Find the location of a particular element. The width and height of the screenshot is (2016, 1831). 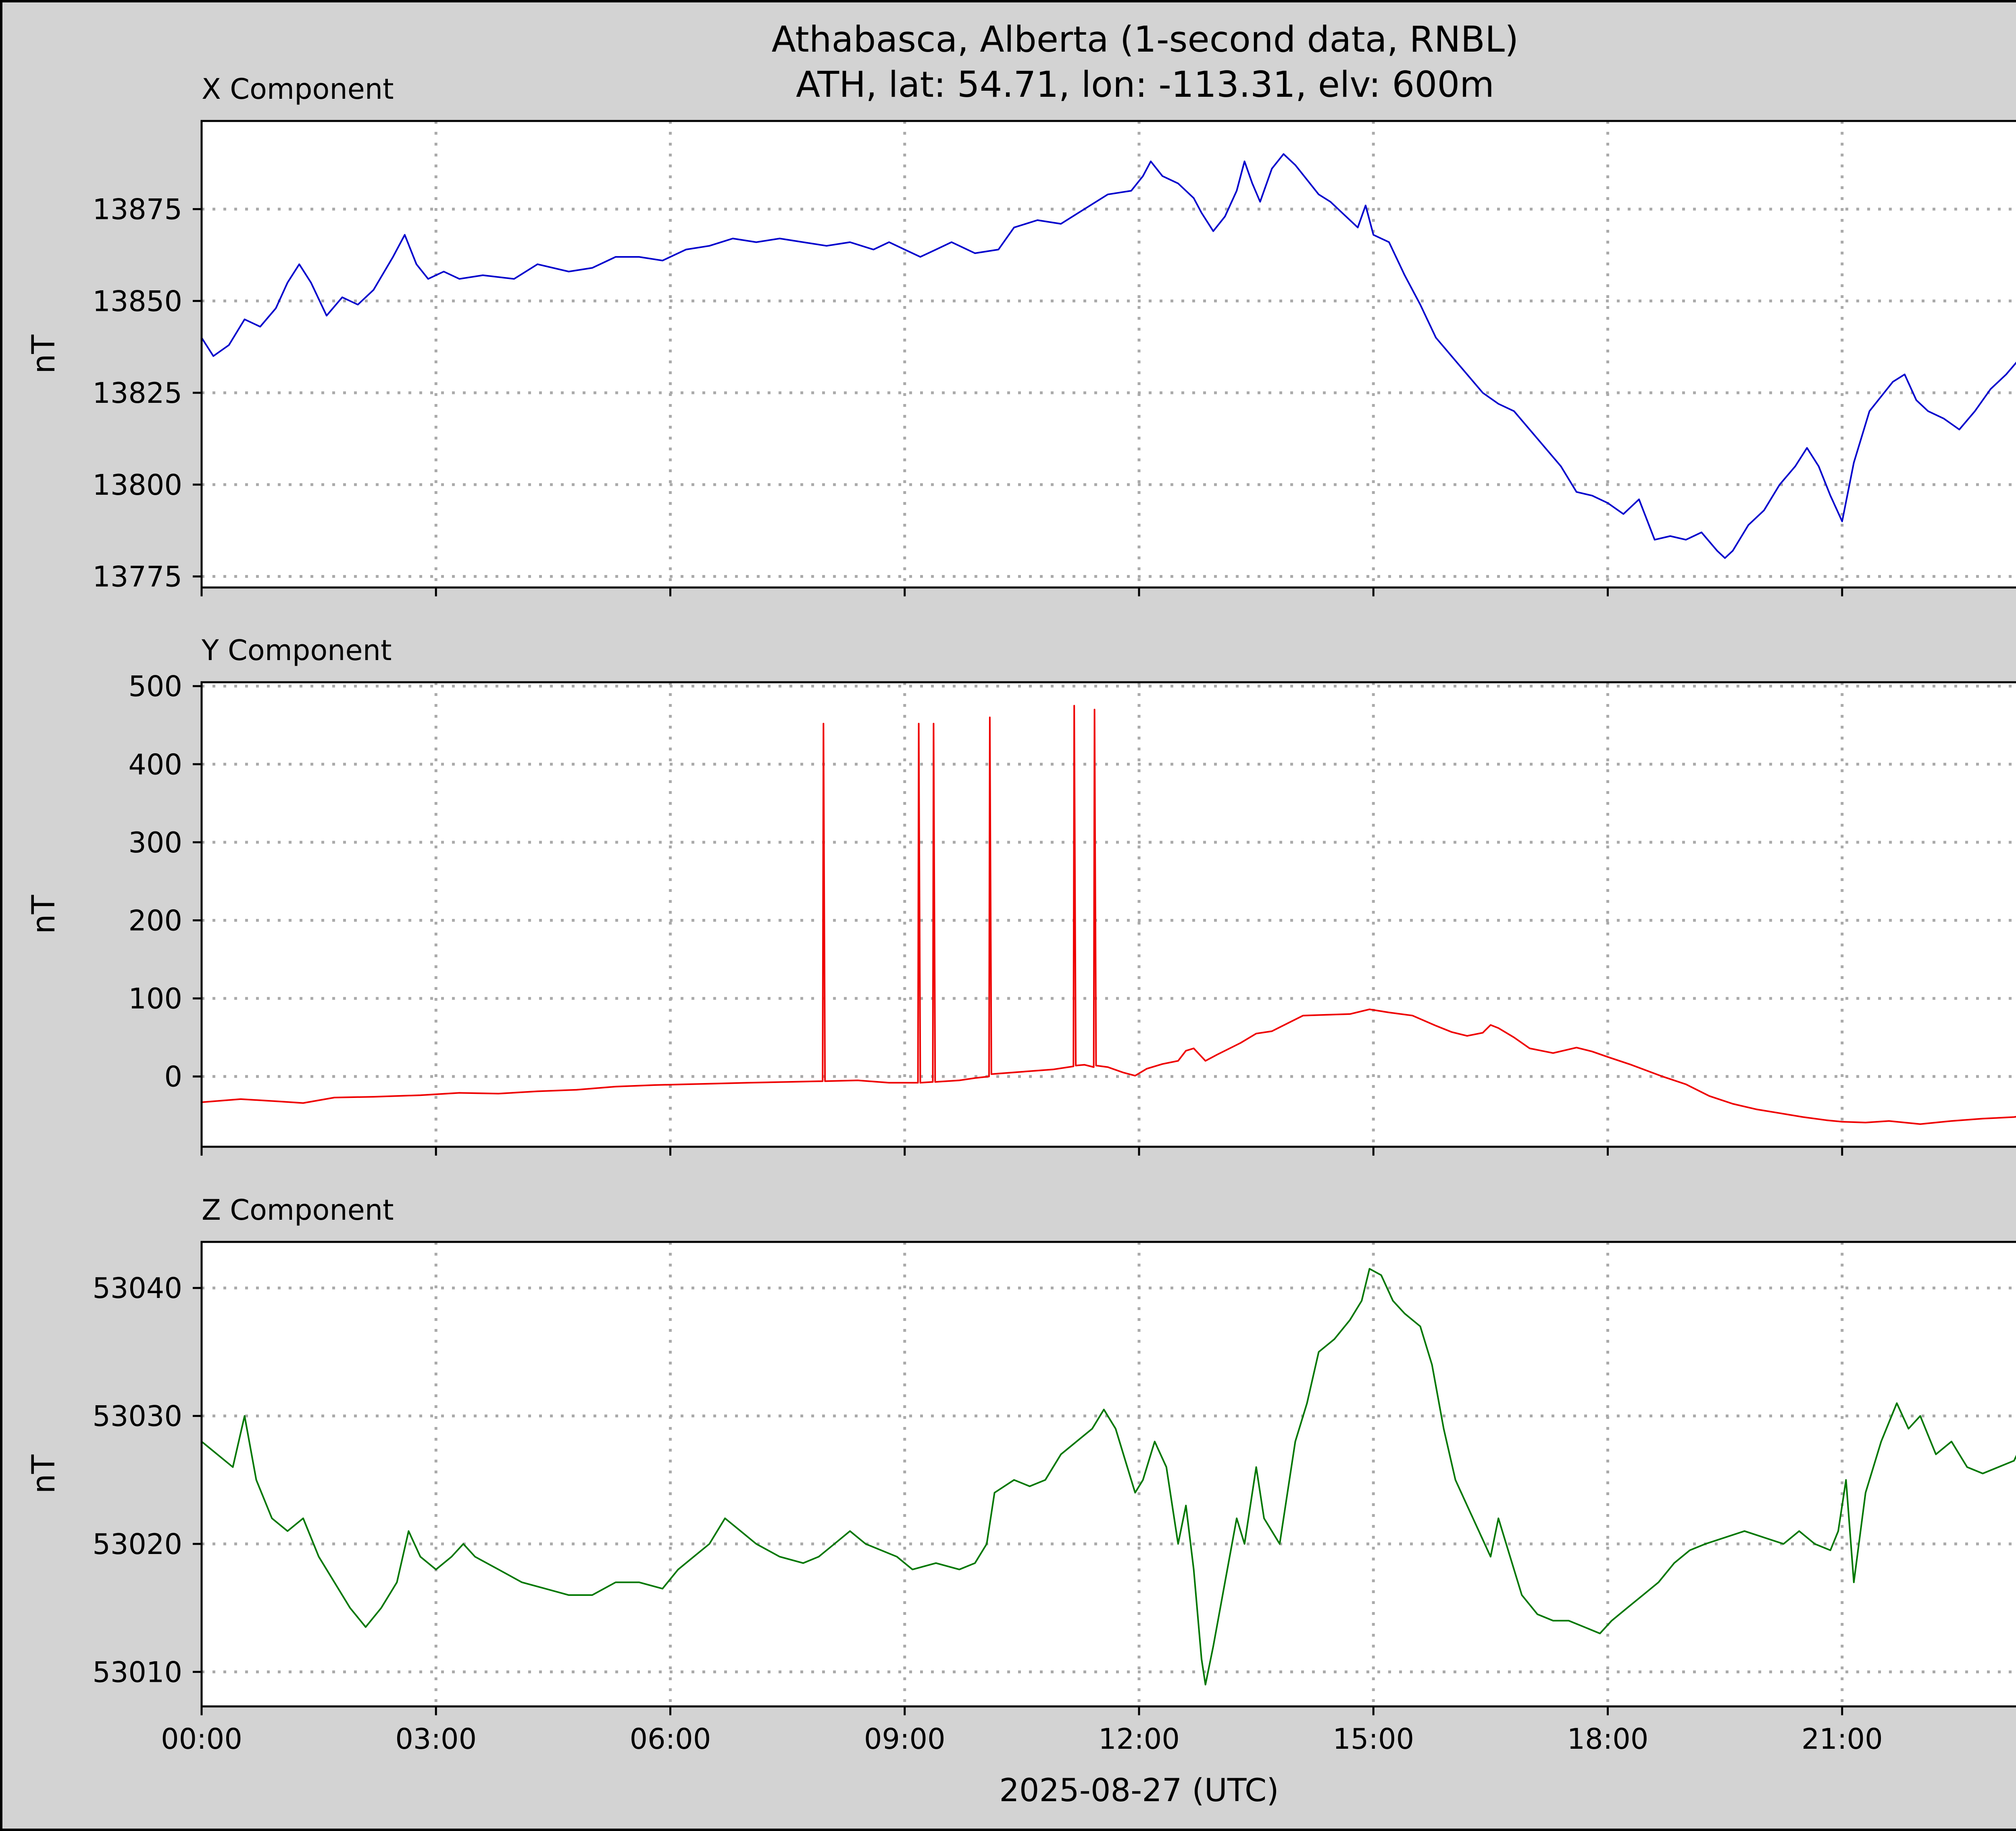

panel-3-xtick-label-0: 00:00 is located at coordinates (201, 1739).